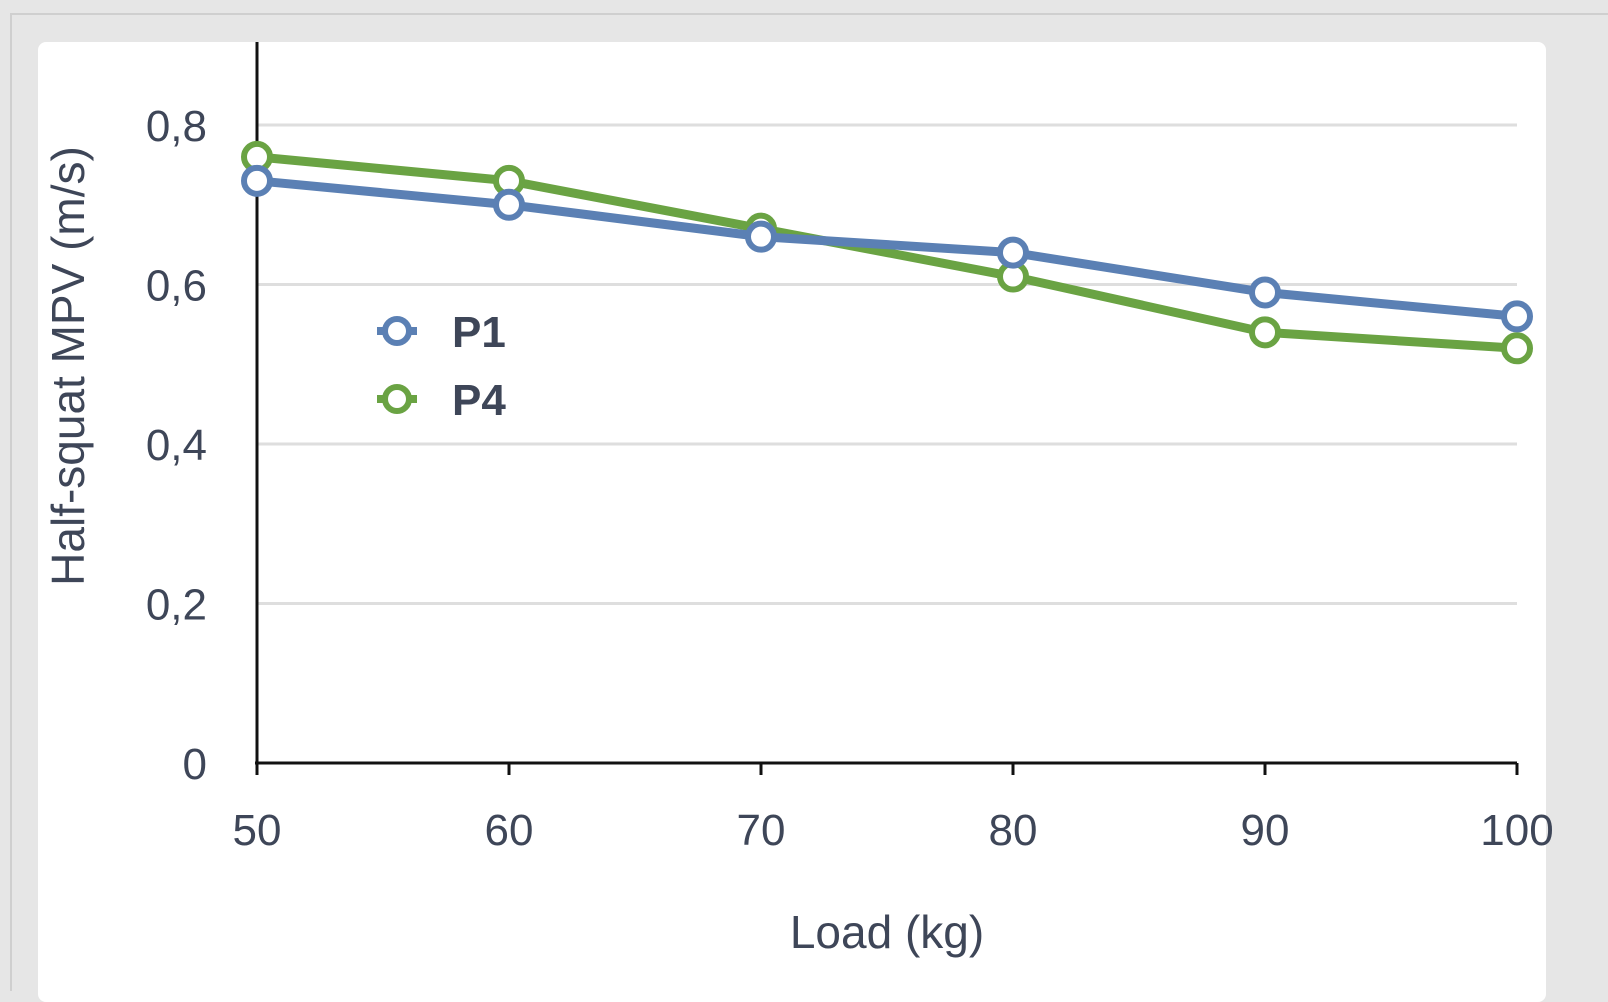 This screenshot has height=1002, width=1608. I want to click on y-tick-label: 0,6, so click(176, 286).